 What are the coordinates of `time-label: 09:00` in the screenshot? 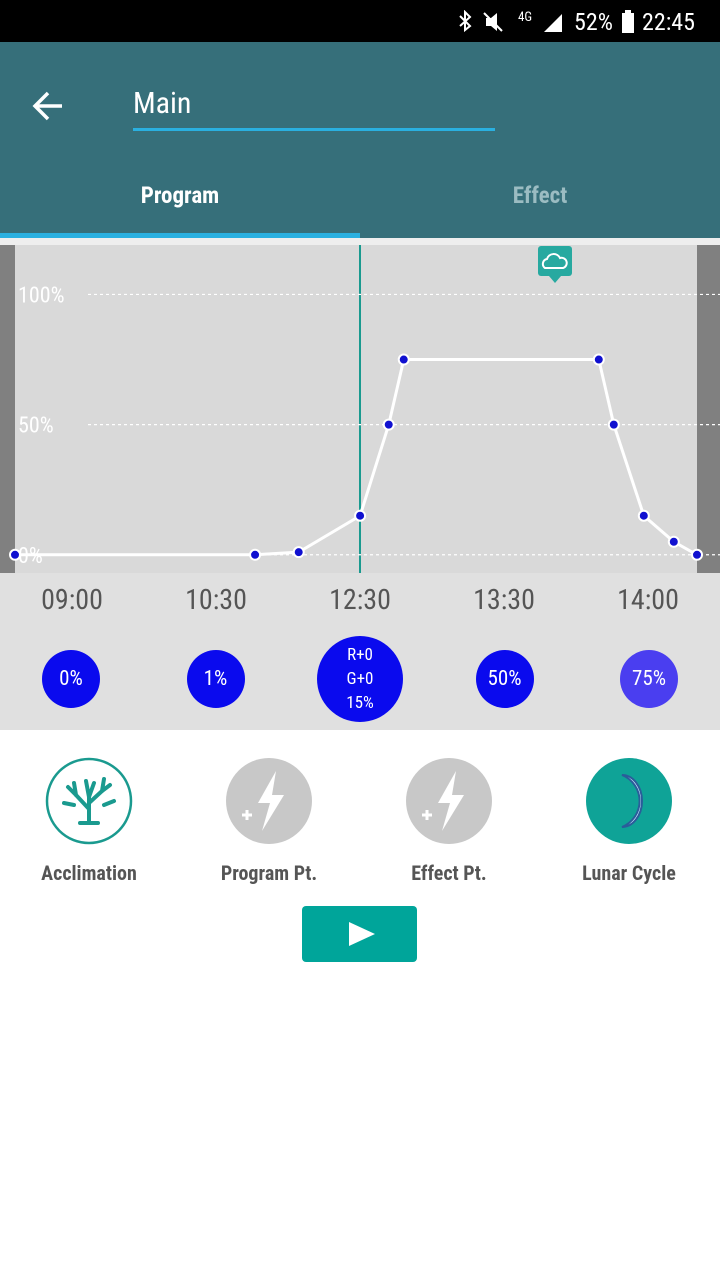 It's located at (72, 599).